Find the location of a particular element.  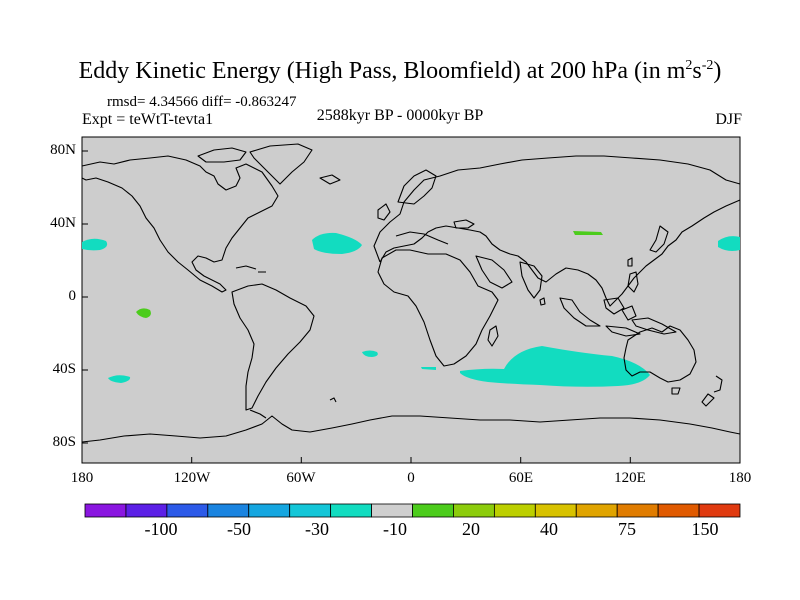

coastline-iceland is located at coordinates (330, 179).